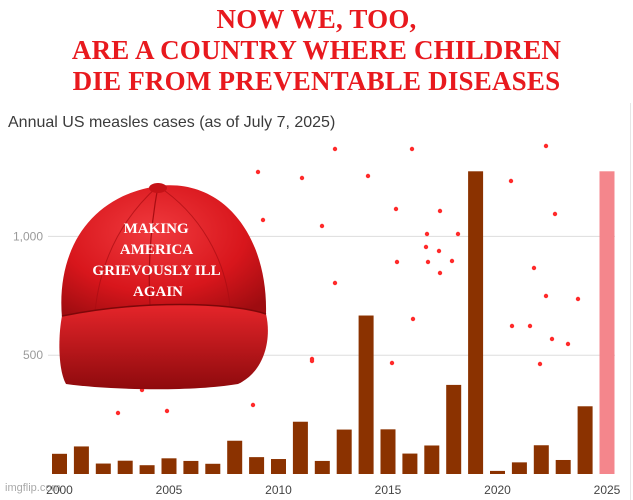  Describe the element at coordinates (366, 394) in the screenshot. I see `bar-2014` at that location.